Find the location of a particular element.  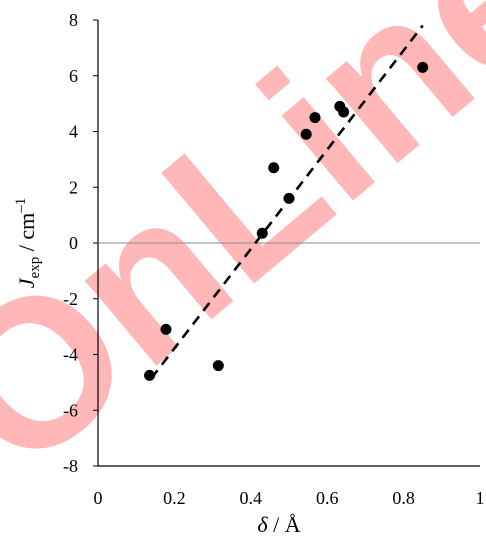

y-axis-label: Jexp / cm–1 is located at coordinates (28, 243).